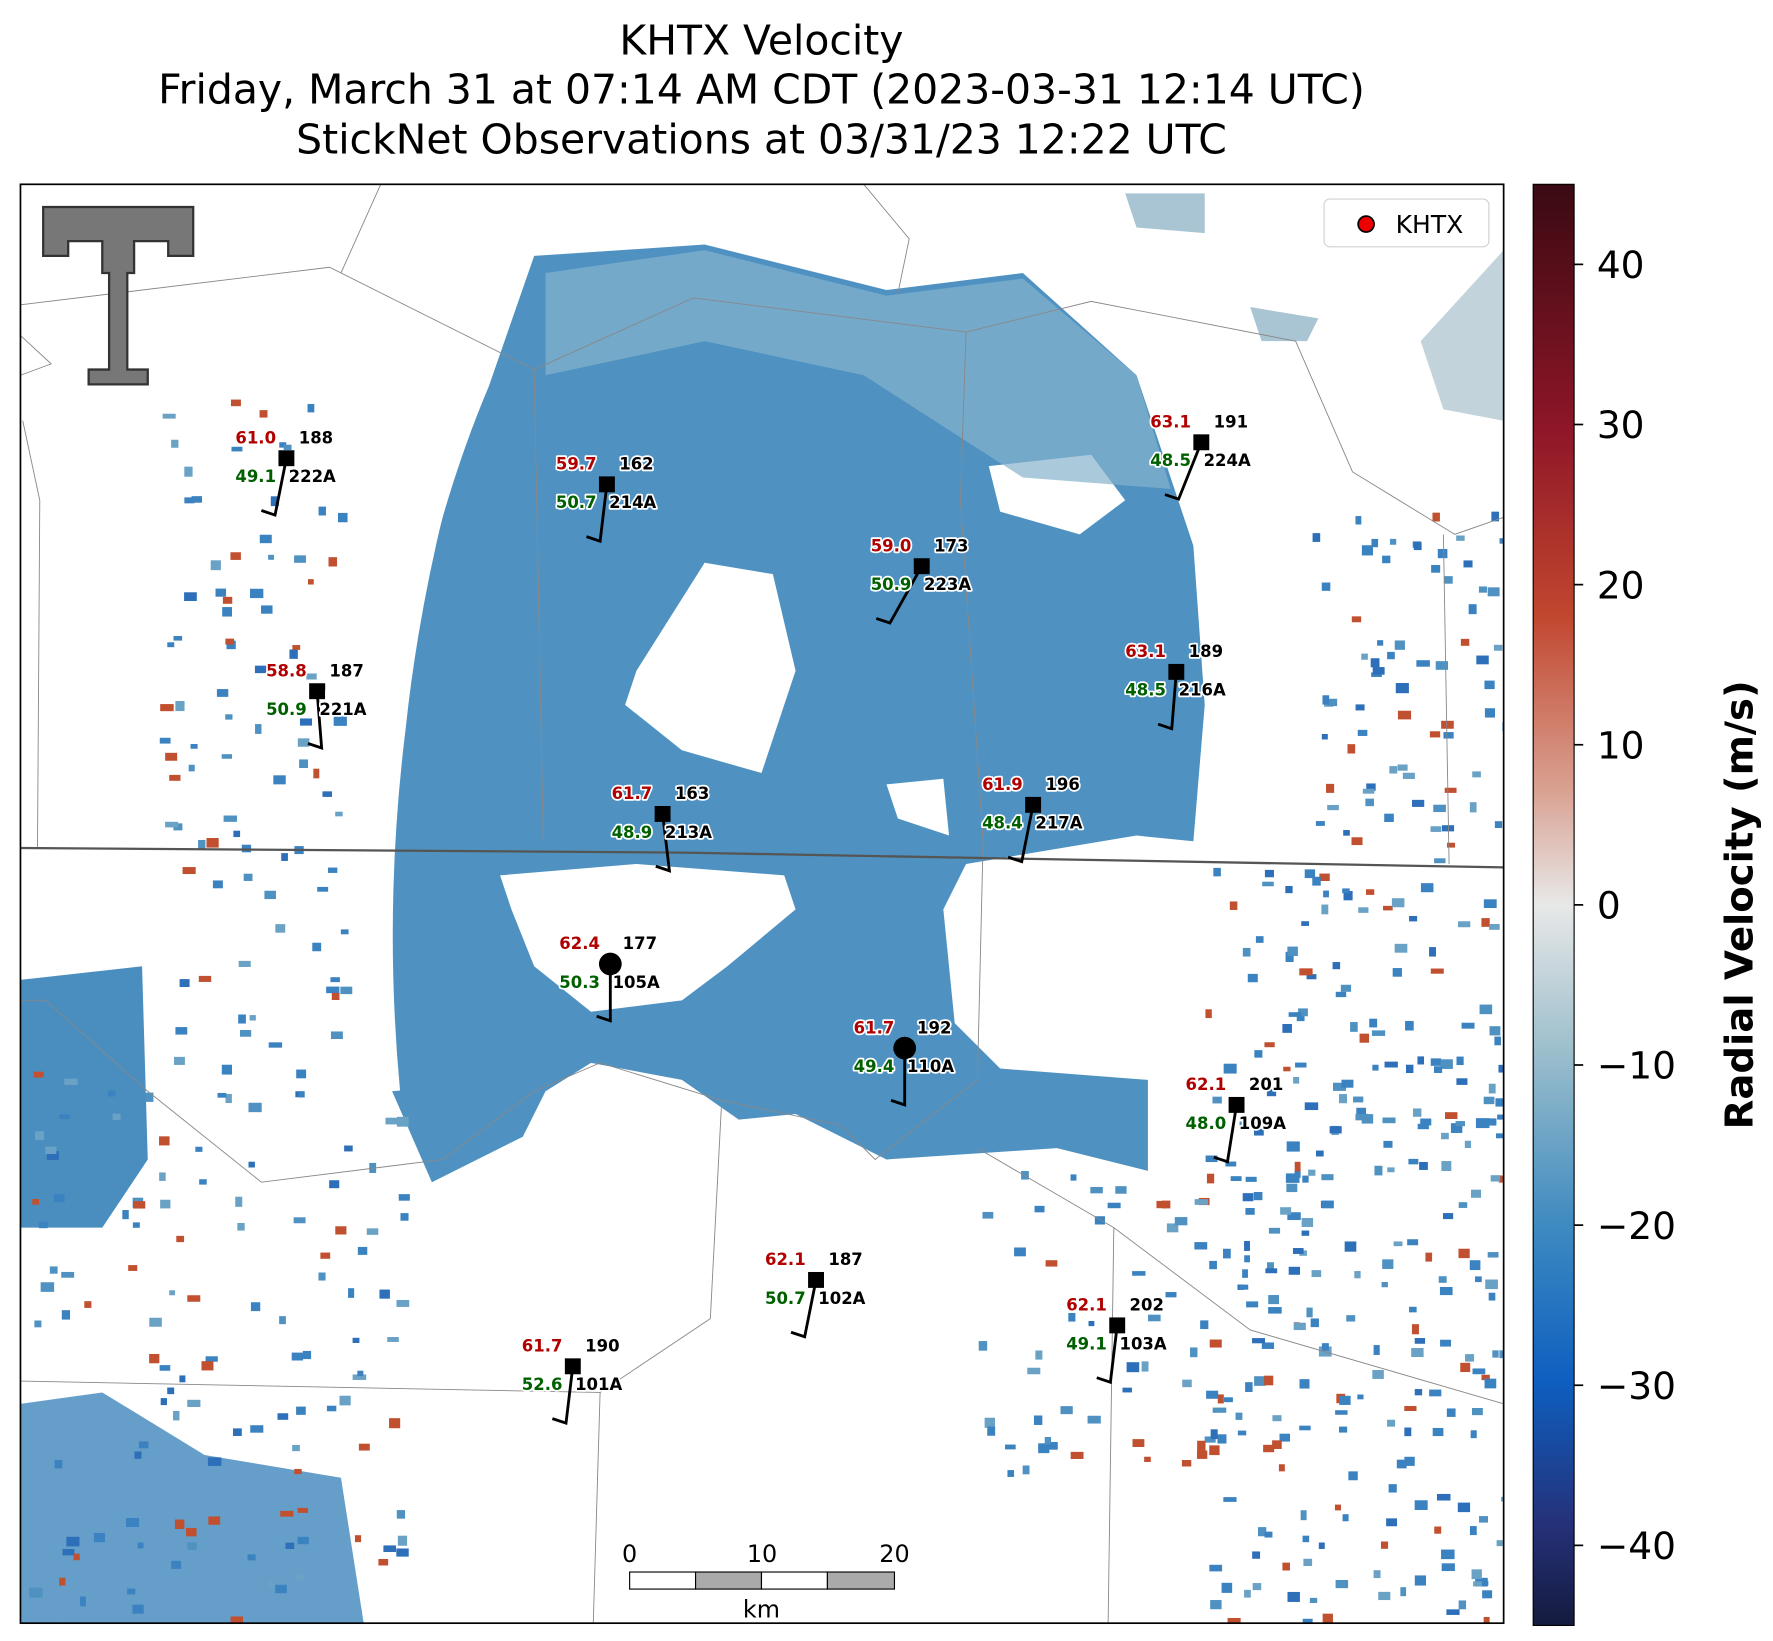 The width and height of the screenshot is (1773, 1641). I want to click on legend: KHTX, so click(1406, 223).